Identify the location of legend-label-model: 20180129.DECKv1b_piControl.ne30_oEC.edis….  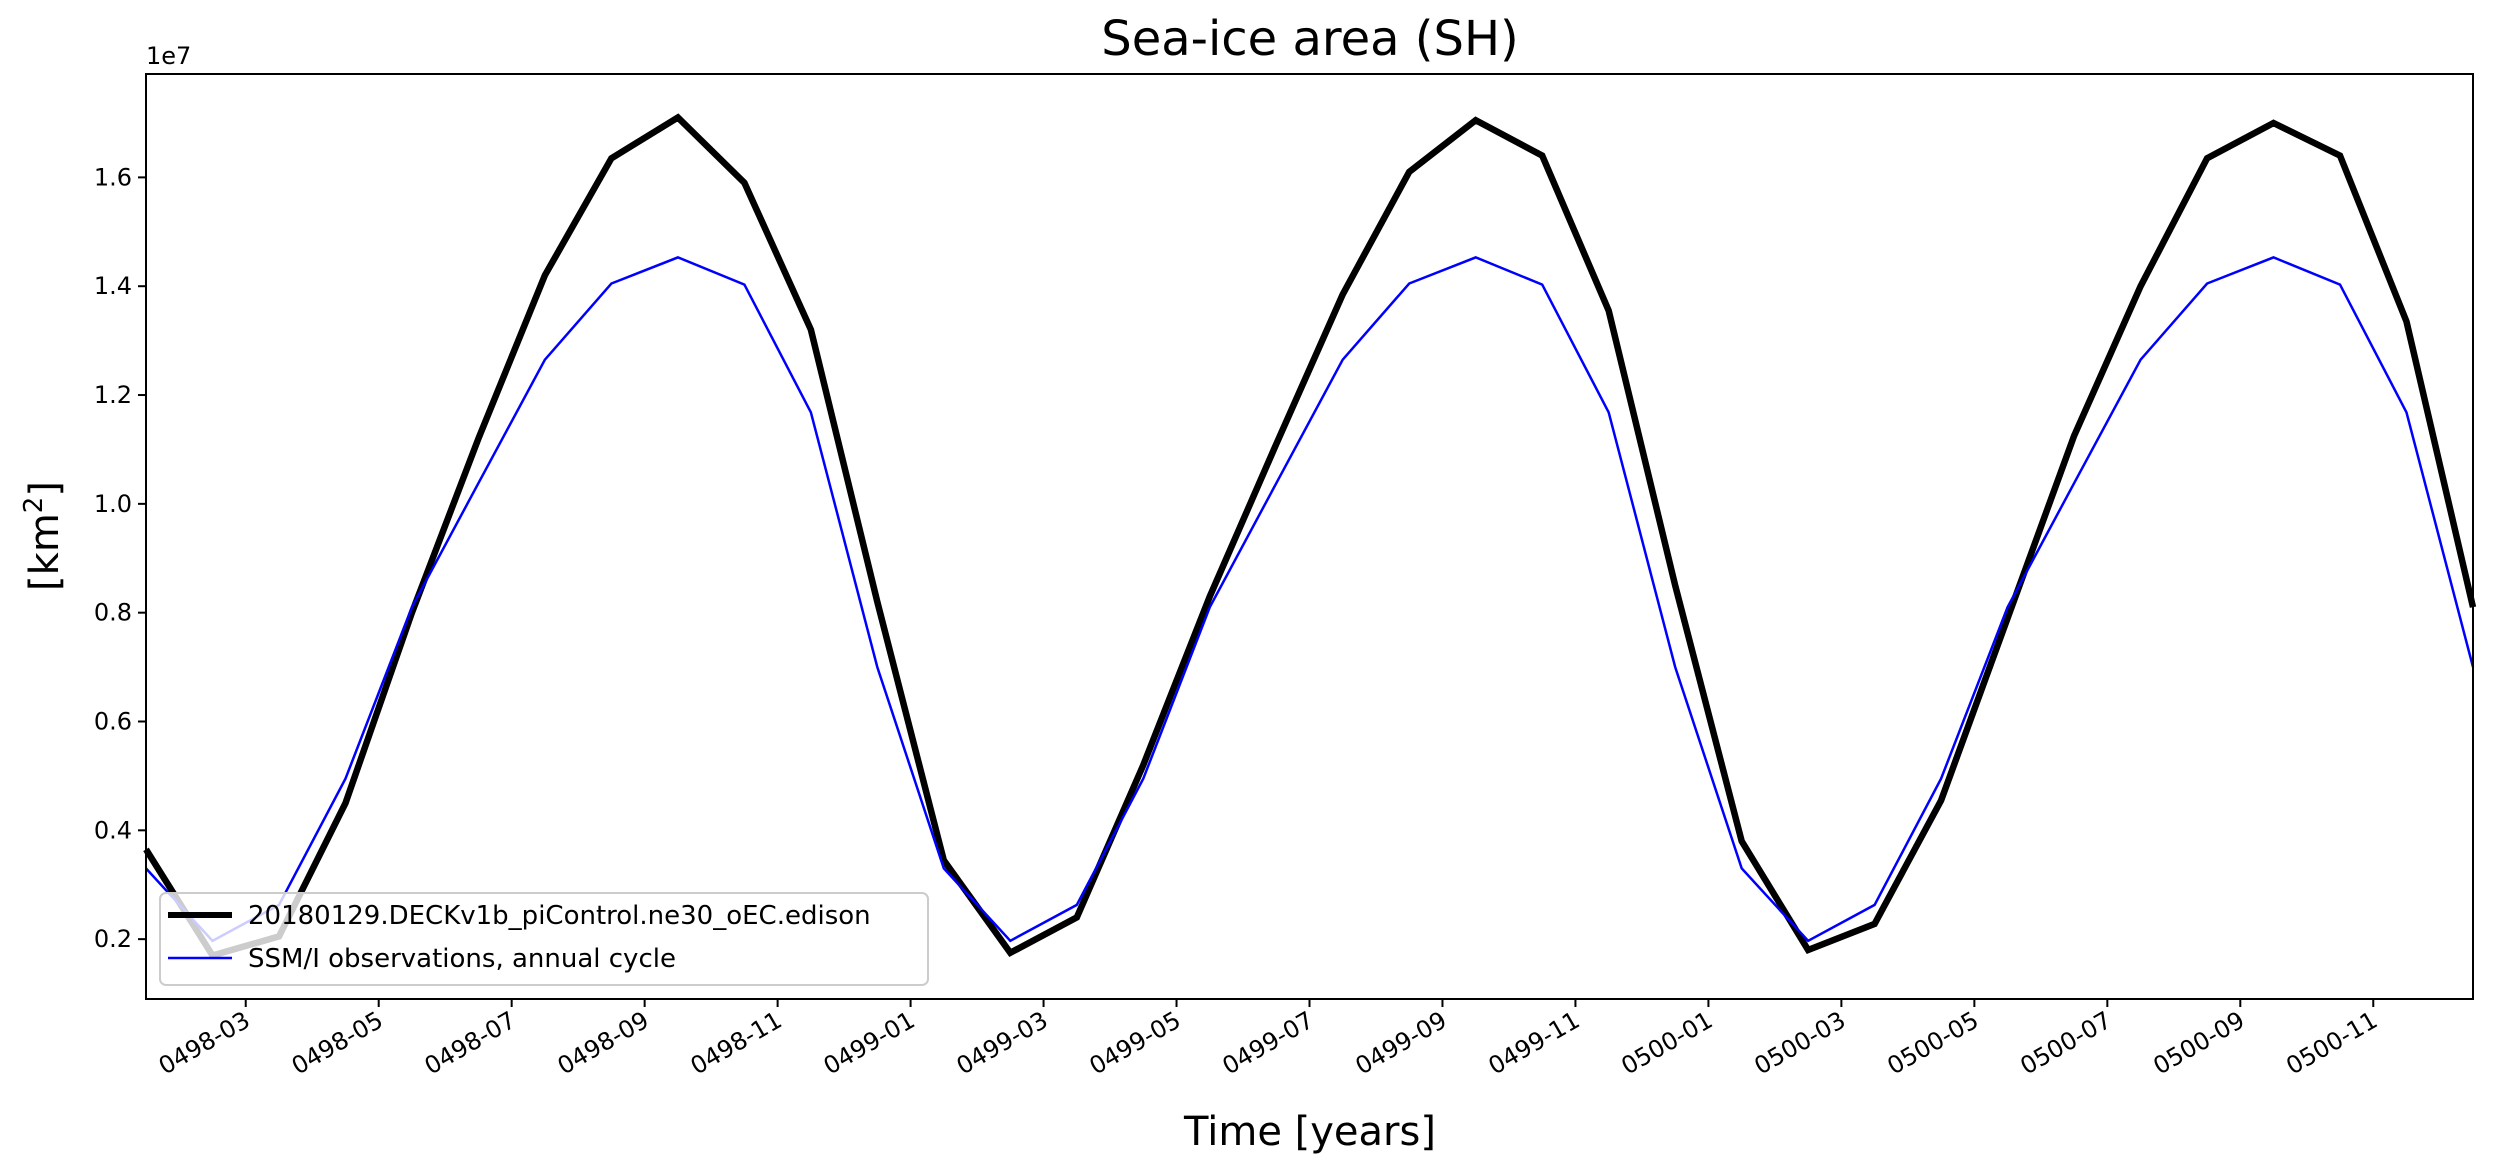
(559, 916).